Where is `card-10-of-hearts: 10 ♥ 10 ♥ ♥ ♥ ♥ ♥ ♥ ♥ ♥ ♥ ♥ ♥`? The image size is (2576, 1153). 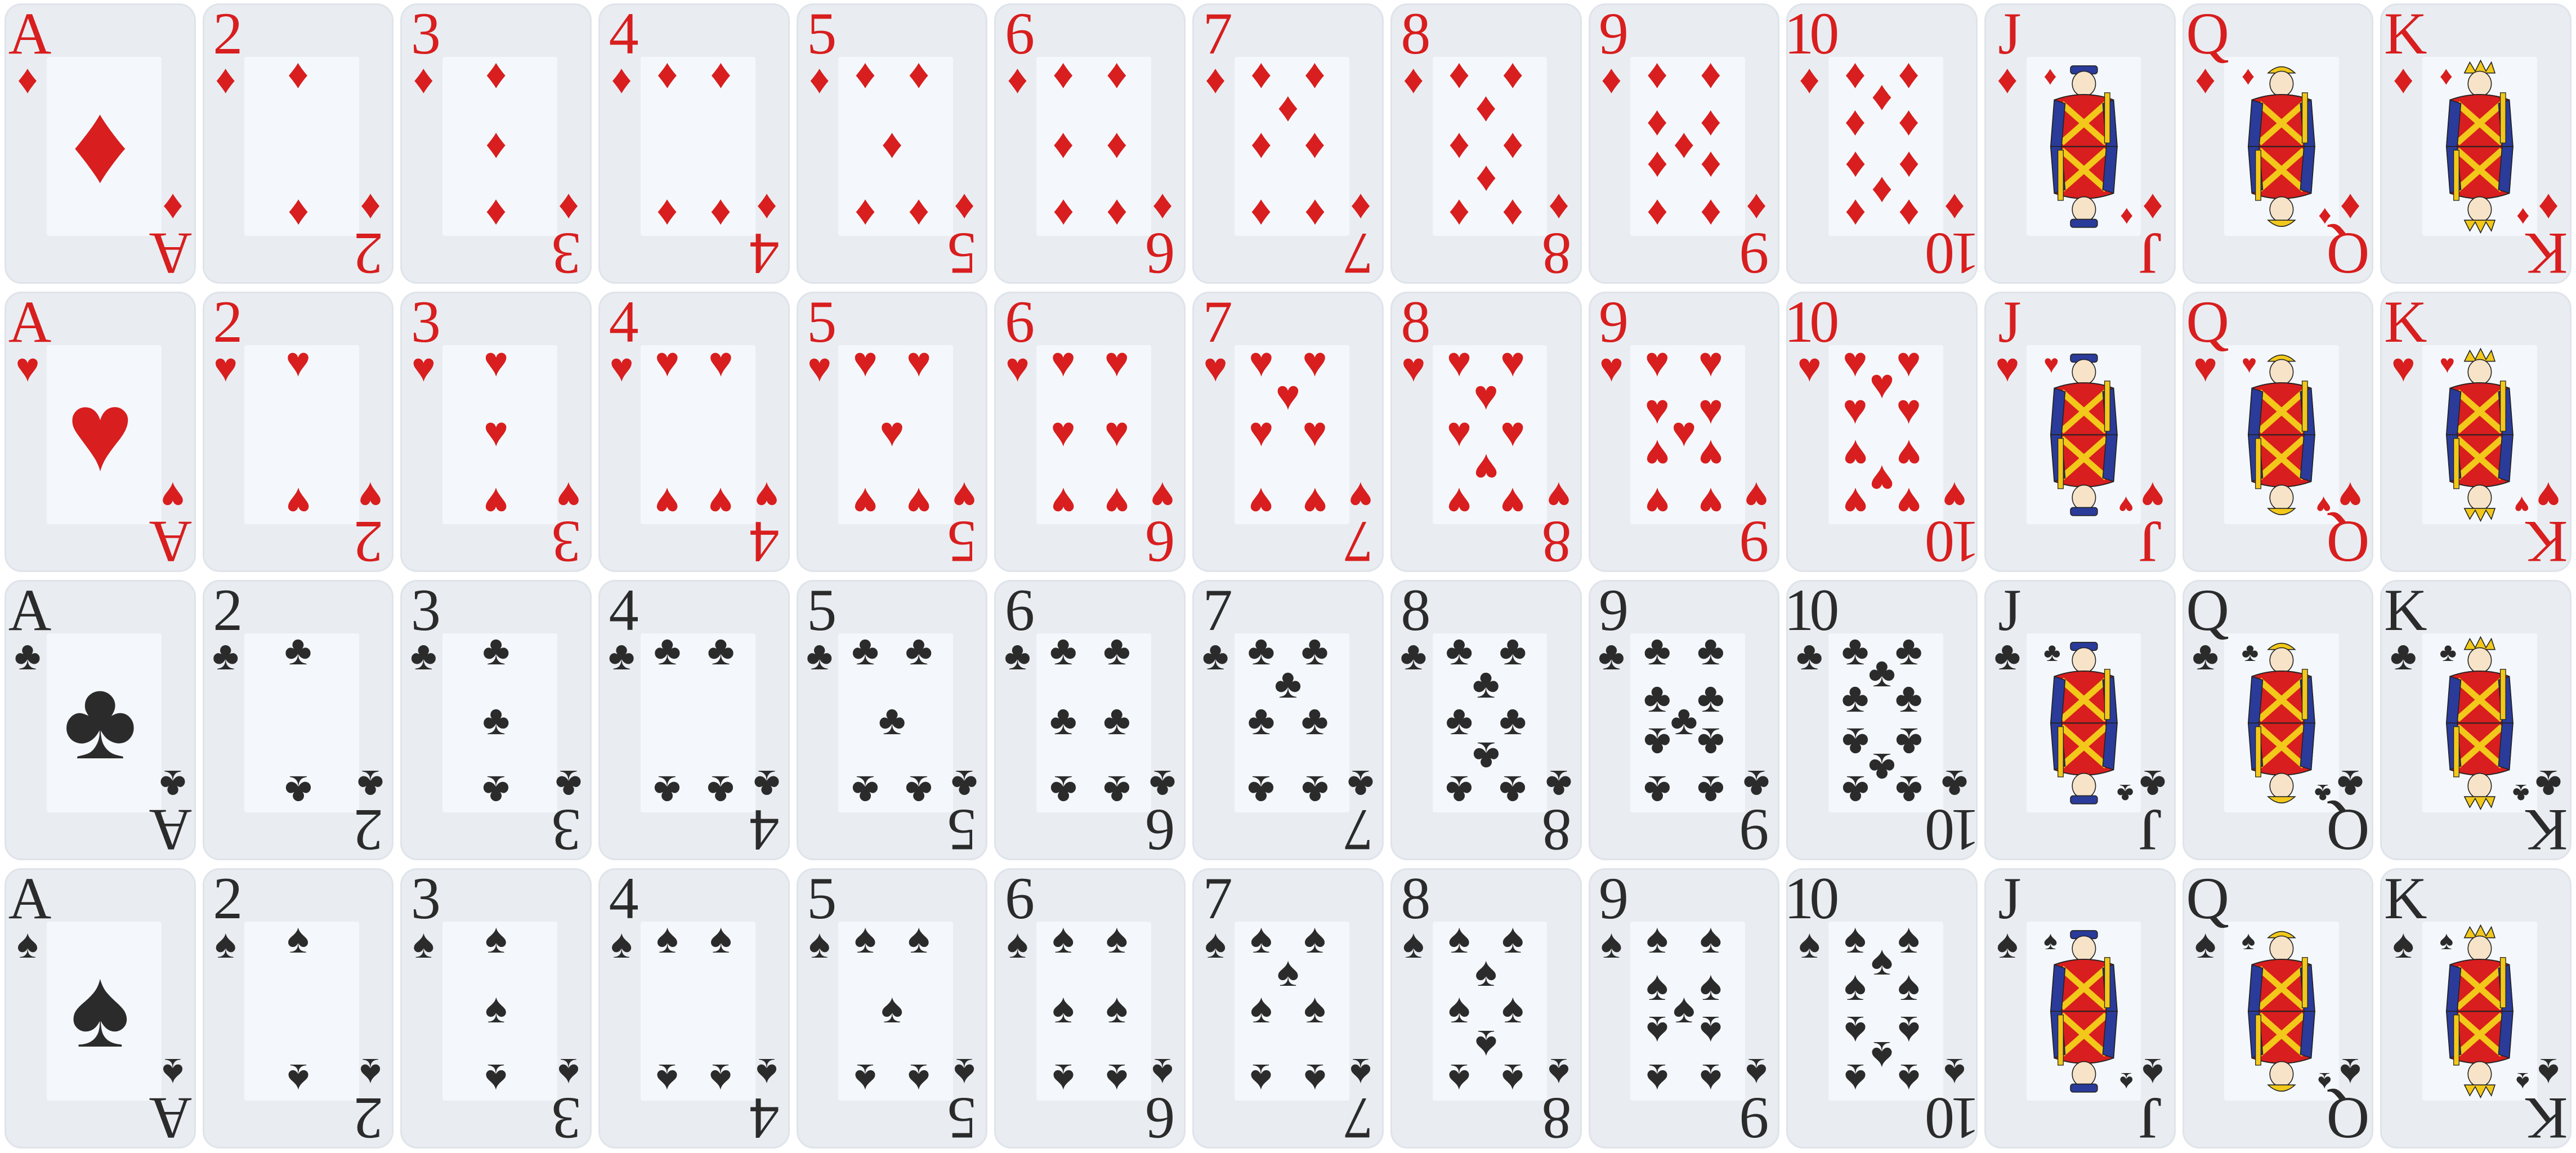 card-10-of-hearts: 10 ♥ 10 ♥ ♥ ♥ ♥ ♥ ♥ ♥ ♥ ♥ ♥ ♥ is located at coordinates (1882, 432).